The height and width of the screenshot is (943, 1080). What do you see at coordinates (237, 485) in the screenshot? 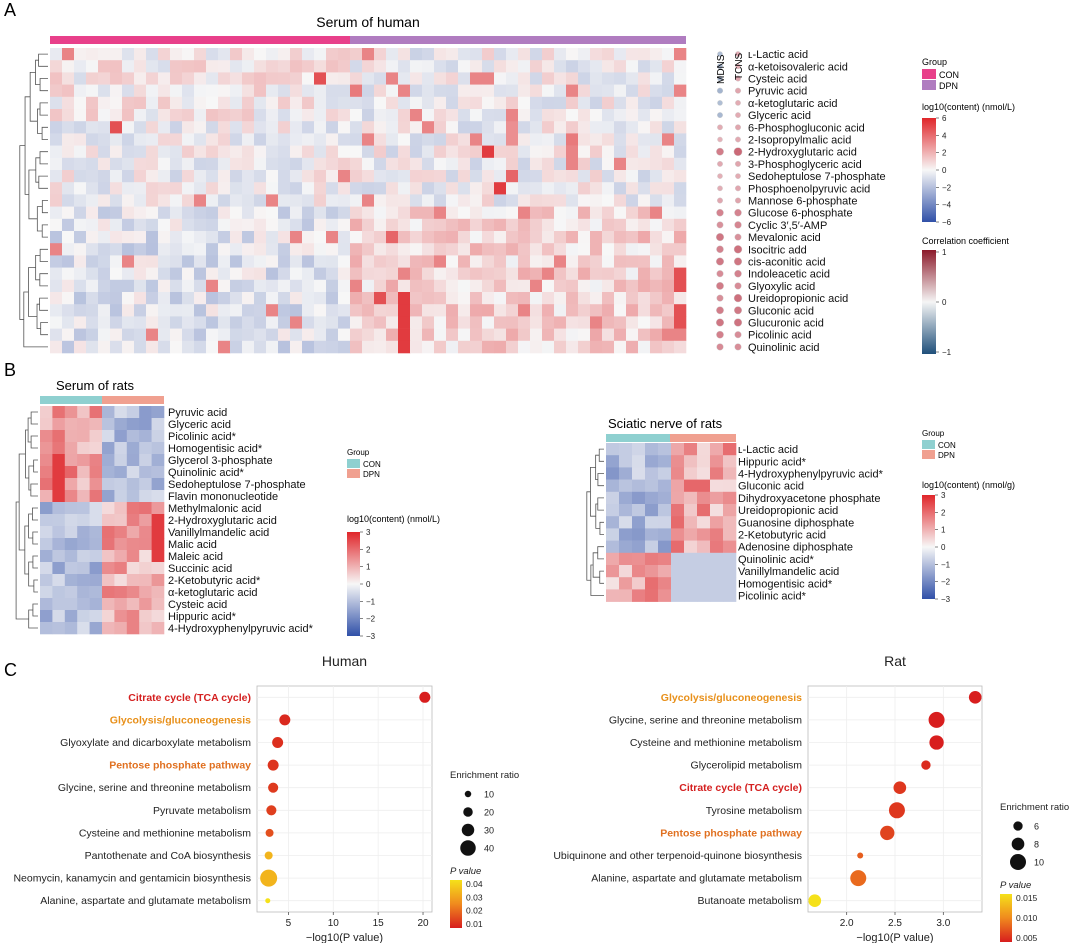
I see `metabolite-label: Sedoheptulose 7-phosphate` at bounding box center [237, 485].